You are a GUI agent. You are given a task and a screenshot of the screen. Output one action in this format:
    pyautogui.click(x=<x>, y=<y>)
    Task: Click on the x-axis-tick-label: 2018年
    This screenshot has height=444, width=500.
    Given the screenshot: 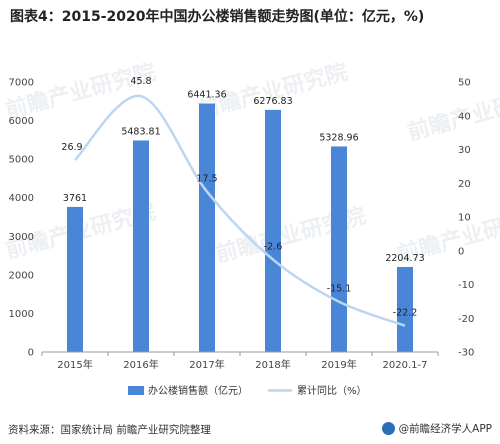 What is the action you would take?
    pyautogui.click(x=272, y=364)
    